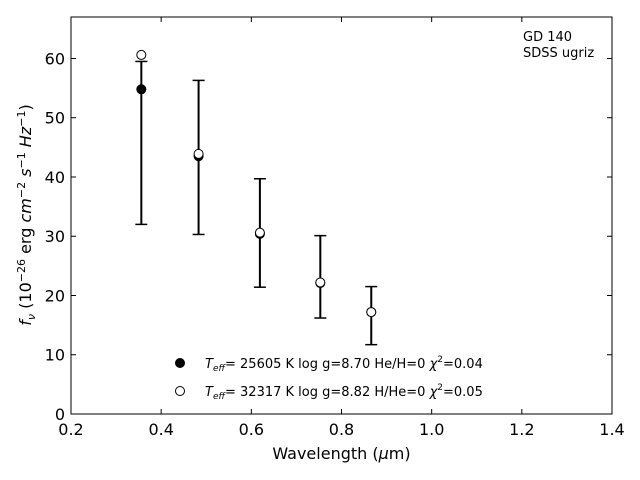 This screenshot has height=480, width=640. Describe the element at coordinates (55, 118) in the screenshot. I see `y-tick-label: 50` at that location.